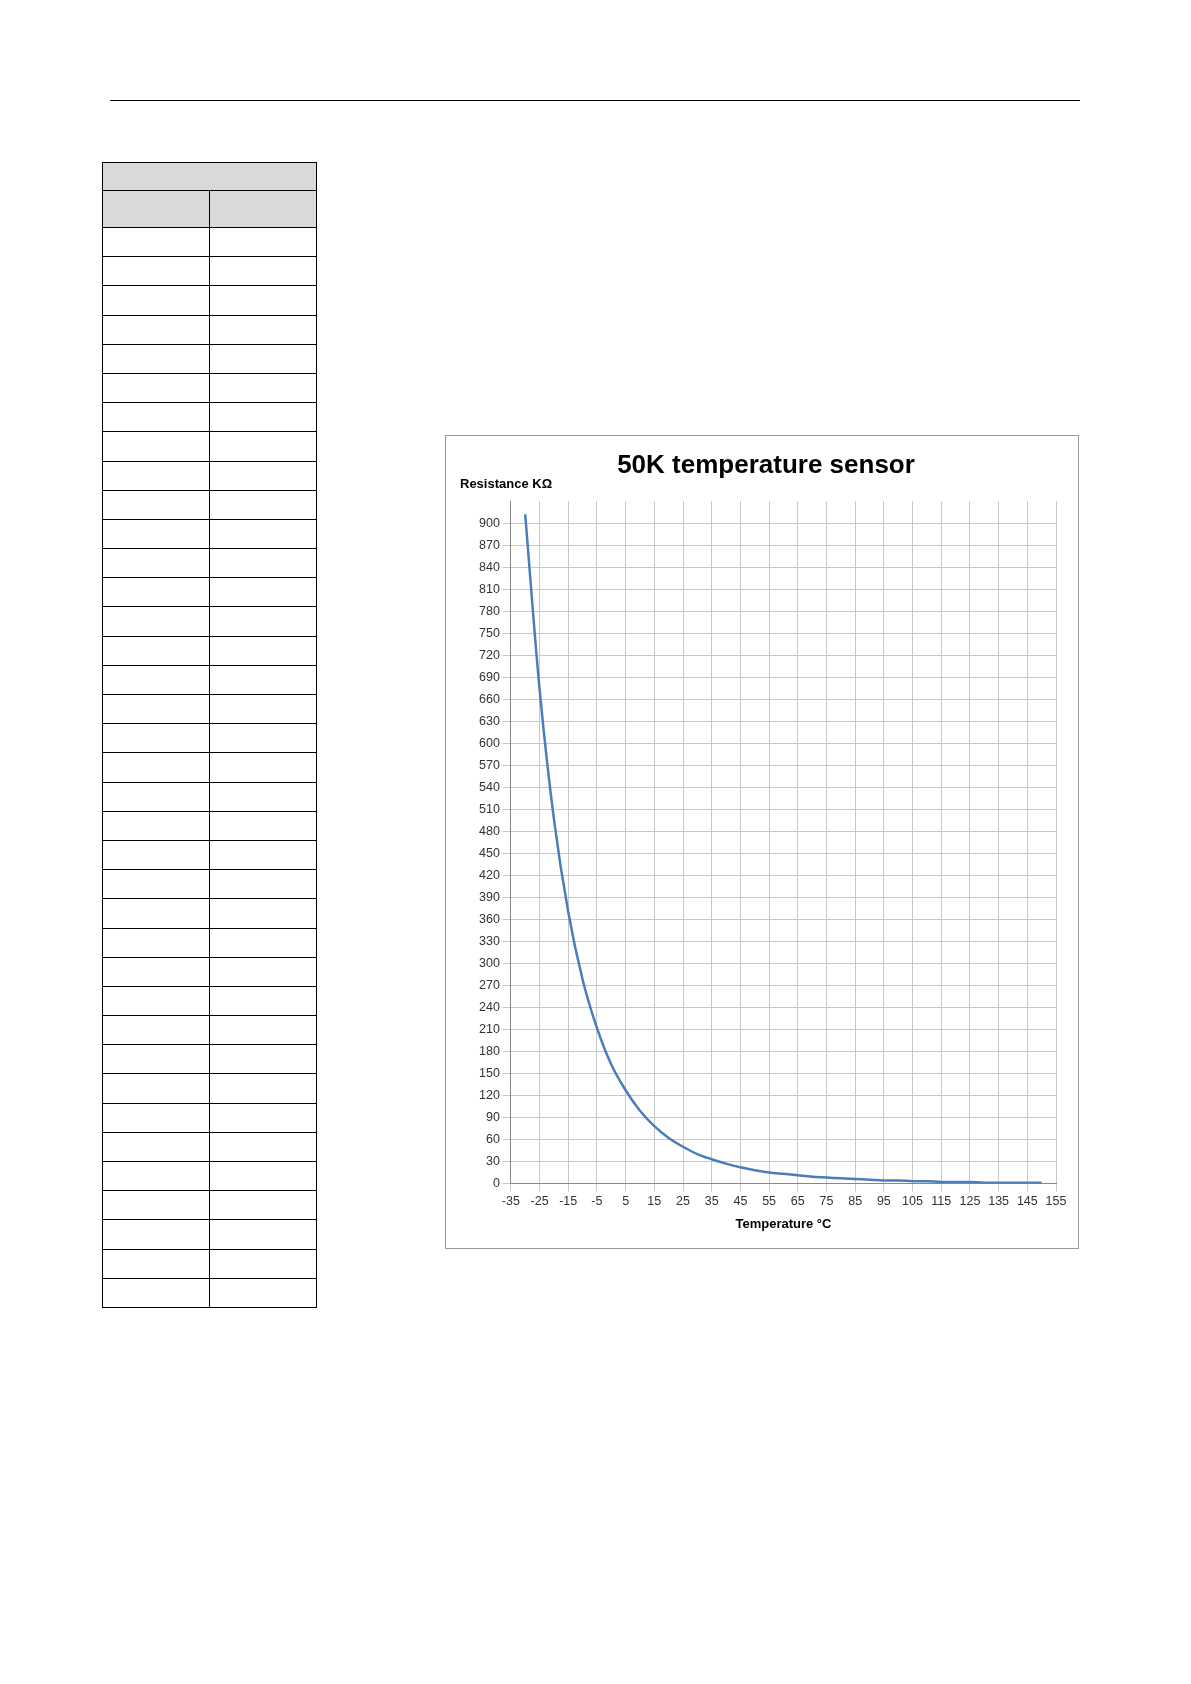 The width and height of the screenshot is (1191, 1684). What do you see at coordinates (489, 852) in the screenshot?
I see `y-tick-label: 450` at bounding box center [489, 852].